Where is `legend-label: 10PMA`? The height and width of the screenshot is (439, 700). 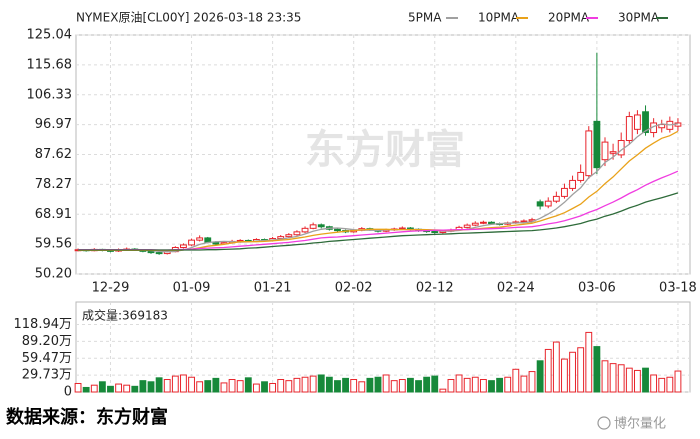 legend-label: 10PMA is located at coordinates (499, 18).